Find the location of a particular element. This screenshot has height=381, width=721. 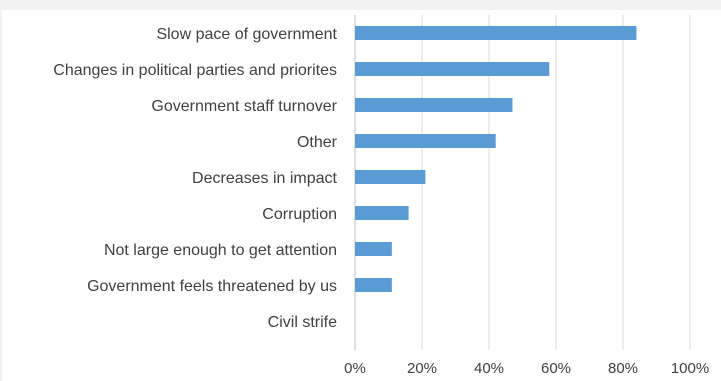

x-tick-label: 100% is located at coordinates (690, 368).